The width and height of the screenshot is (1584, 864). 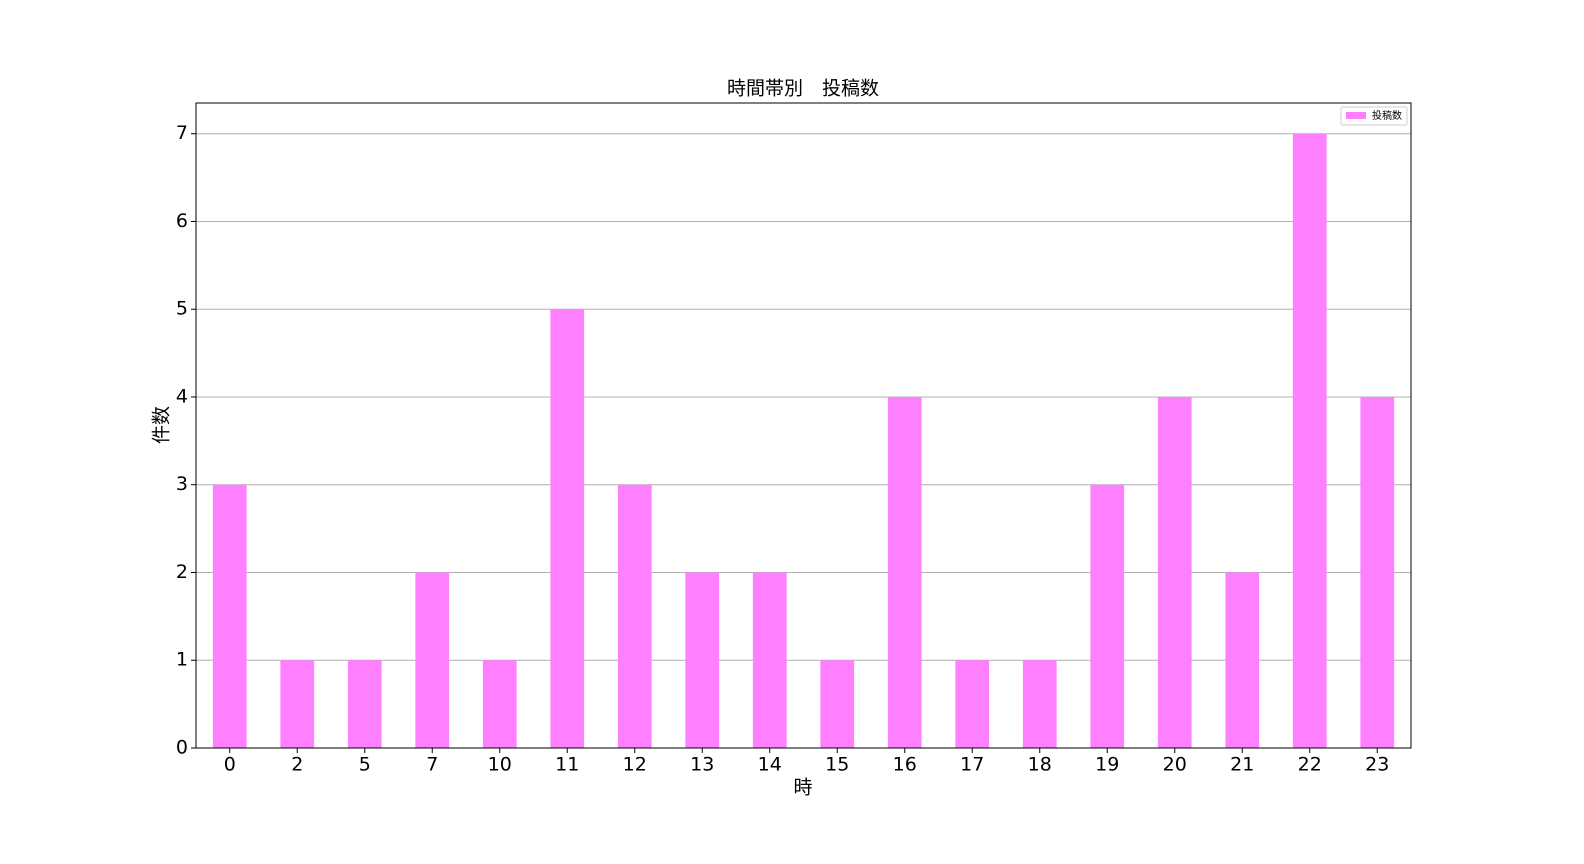 What do you see at coordinates (162, 425) in the screenshot?
I see `y-axis-label: 件数` at bounding box center [162, 425].